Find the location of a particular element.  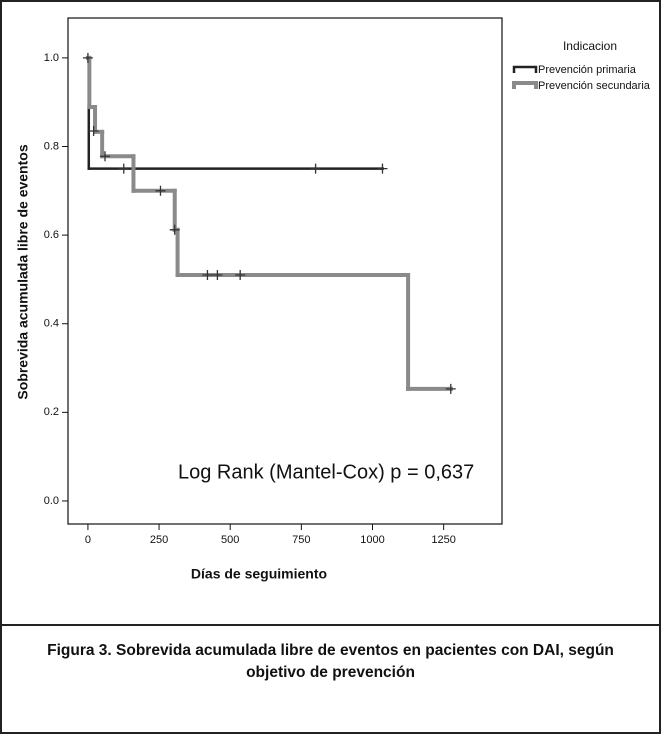

y-axis-title: Sobrevida acumulada libre de eventos is located at coordinates (23, 271).